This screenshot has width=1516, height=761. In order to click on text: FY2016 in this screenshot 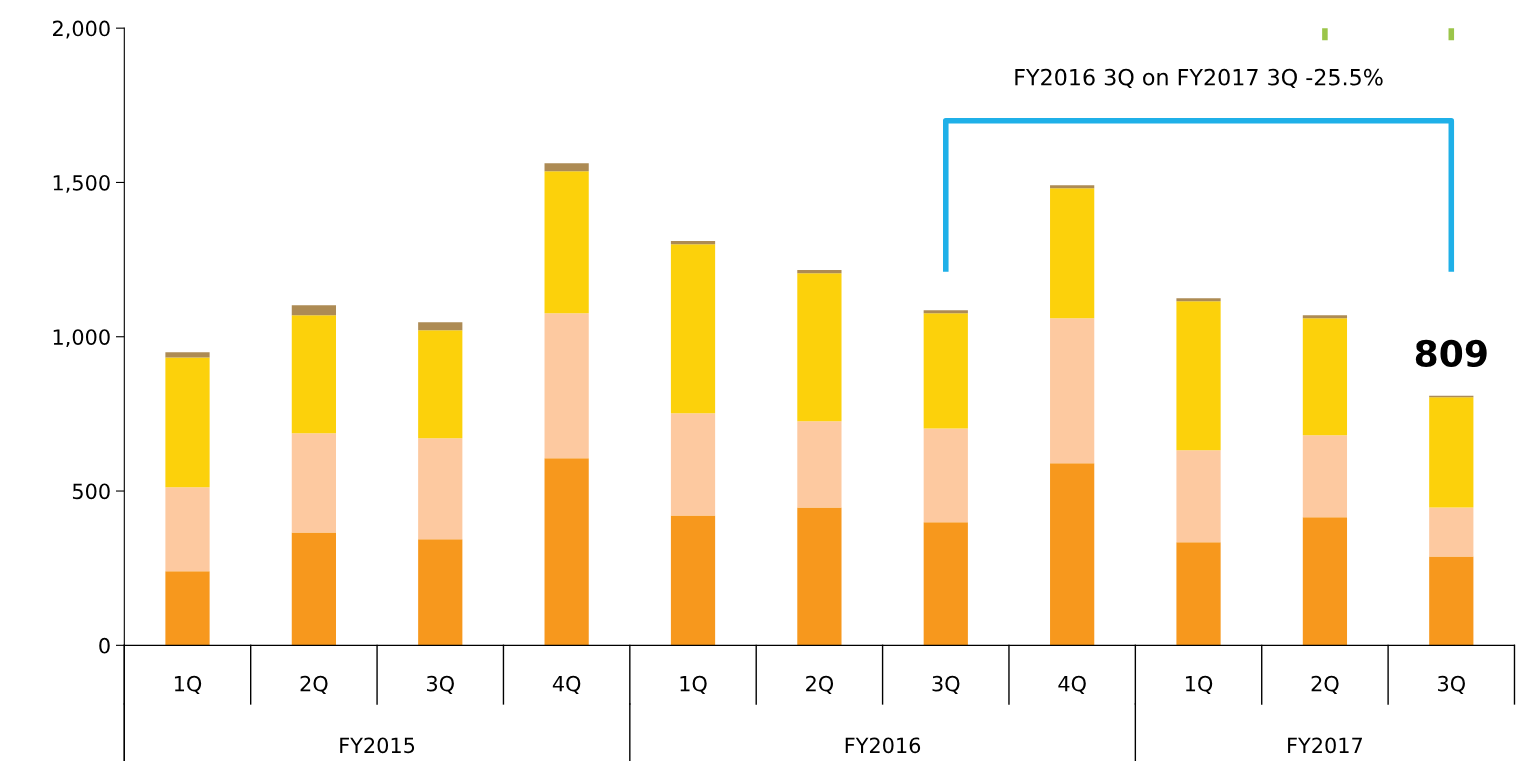, I will do `click(883, 745)`.